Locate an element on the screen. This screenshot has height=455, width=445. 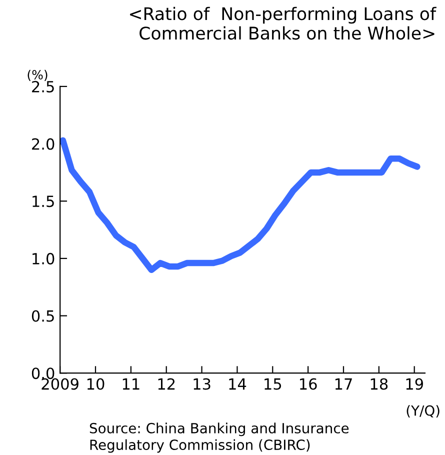
x-tick-label: 14 is located at coordinates (237, 384).